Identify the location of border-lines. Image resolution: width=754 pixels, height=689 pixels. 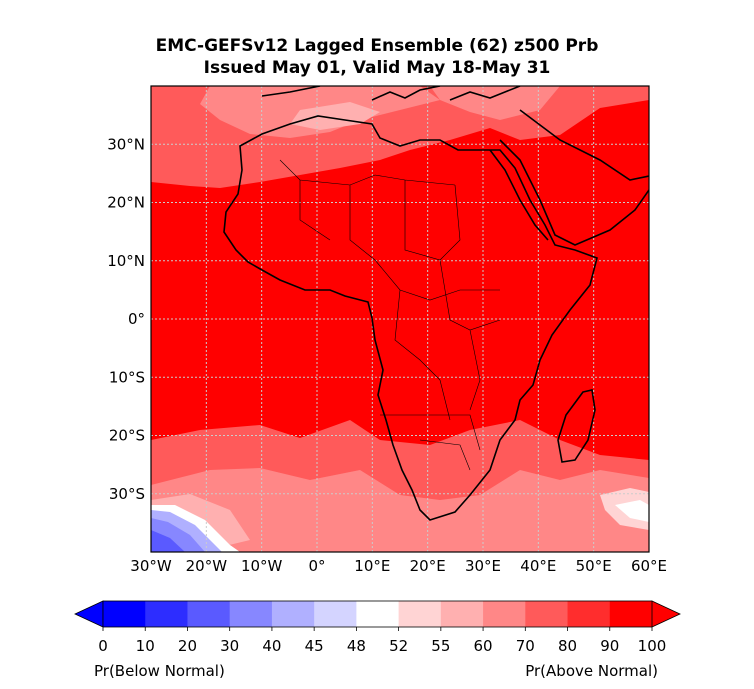
(390, 315).